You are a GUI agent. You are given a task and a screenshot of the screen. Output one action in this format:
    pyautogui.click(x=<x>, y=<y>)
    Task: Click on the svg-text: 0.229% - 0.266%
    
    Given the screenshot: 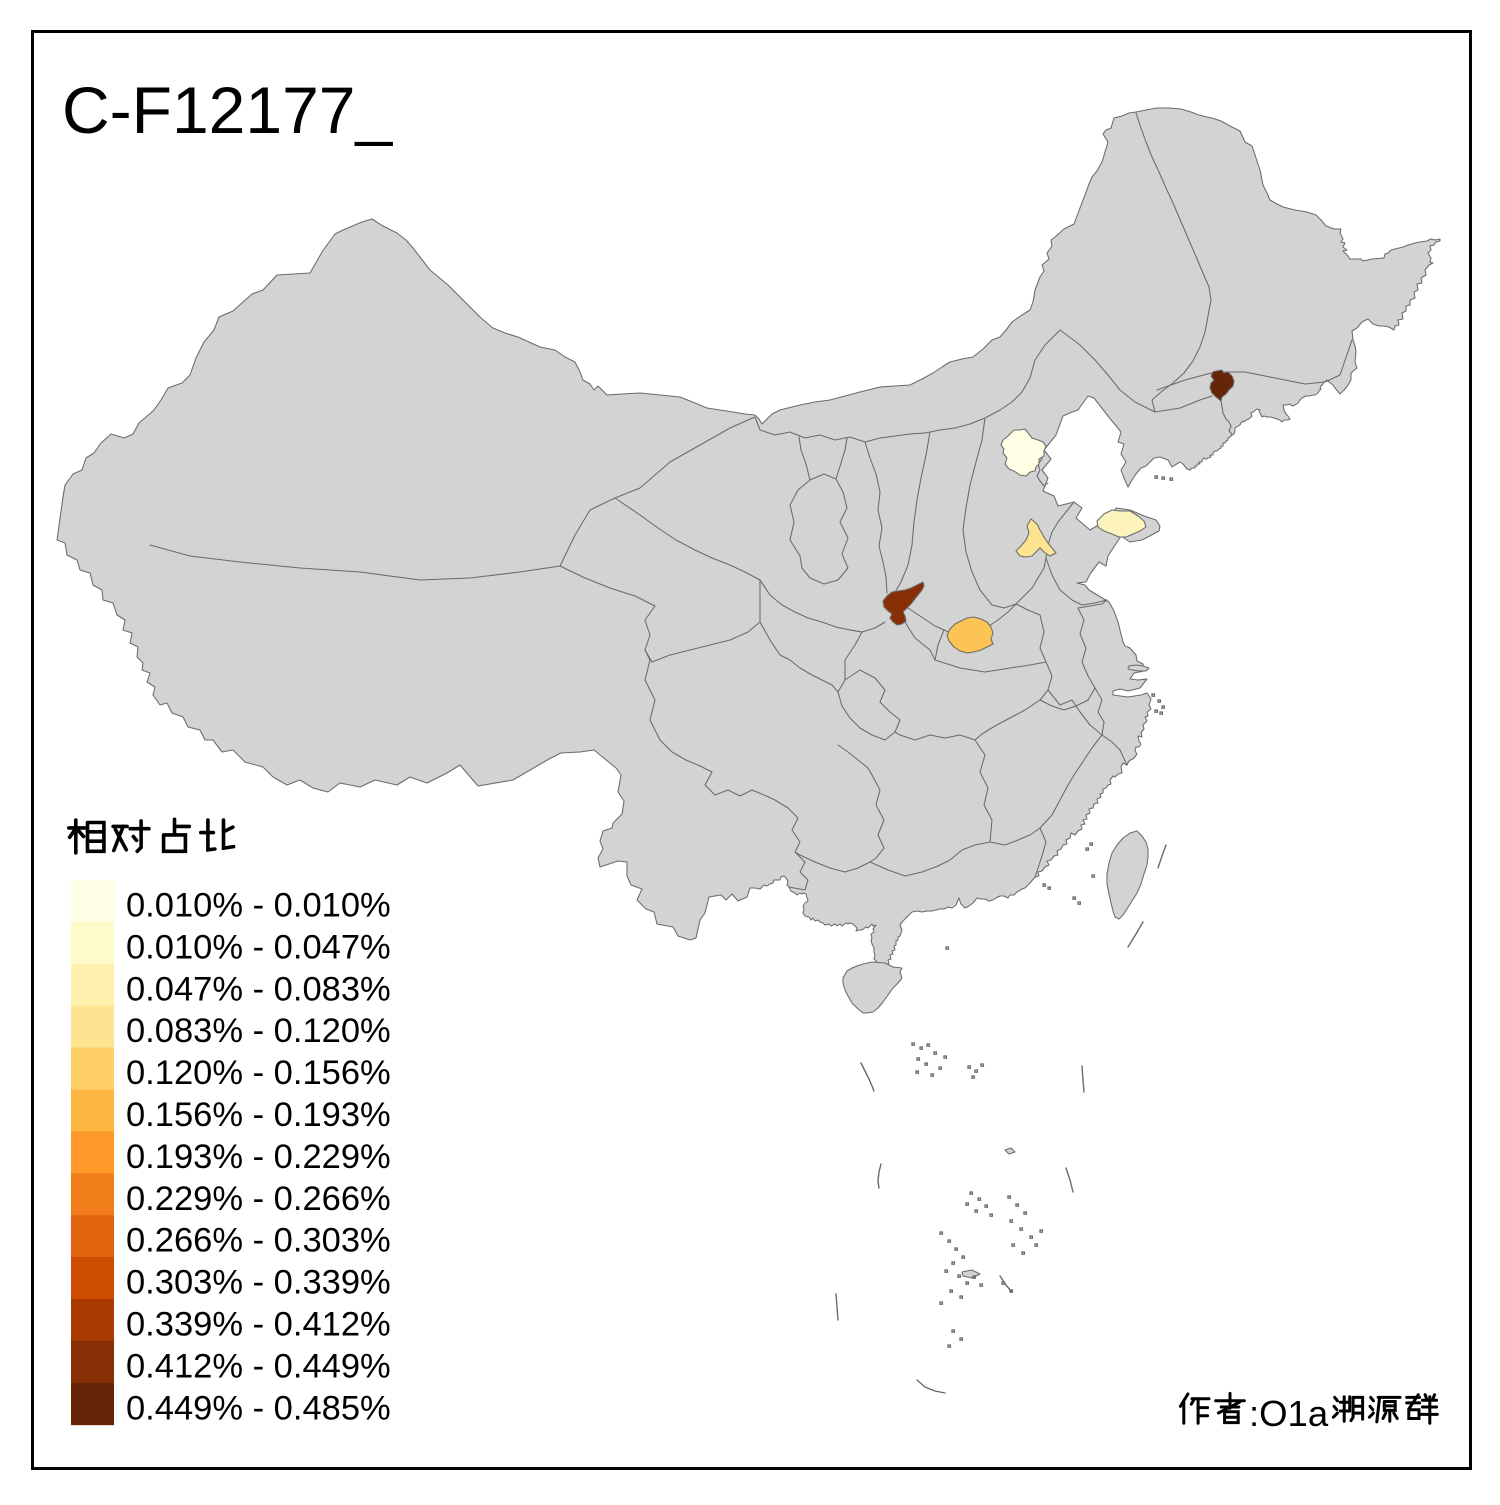 What is the action you would take?
    pyautogui.click(x=258, y=1199)
    